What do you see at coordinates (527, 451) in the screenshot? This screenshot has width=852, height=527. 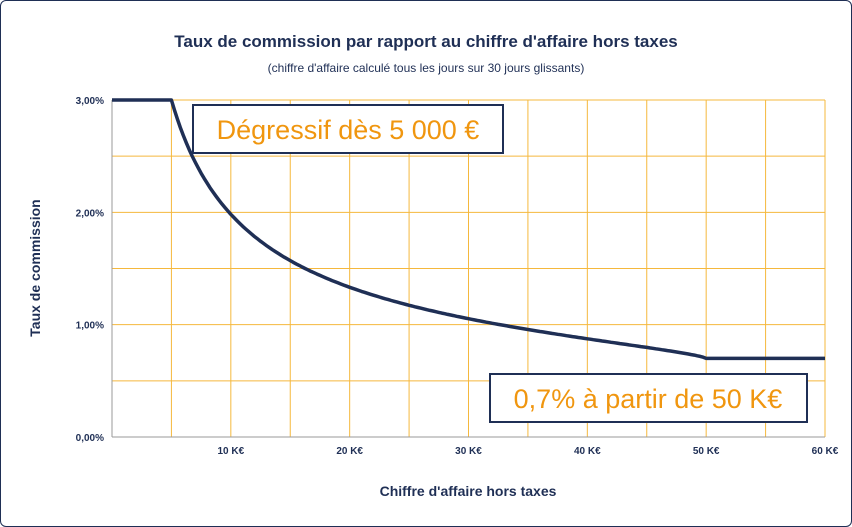 I see `x-tick-labels: 10 K€ 20 K€ 30 K€ 40 K€ 50 K€ 60 K€` at bounding box center [527, 451].